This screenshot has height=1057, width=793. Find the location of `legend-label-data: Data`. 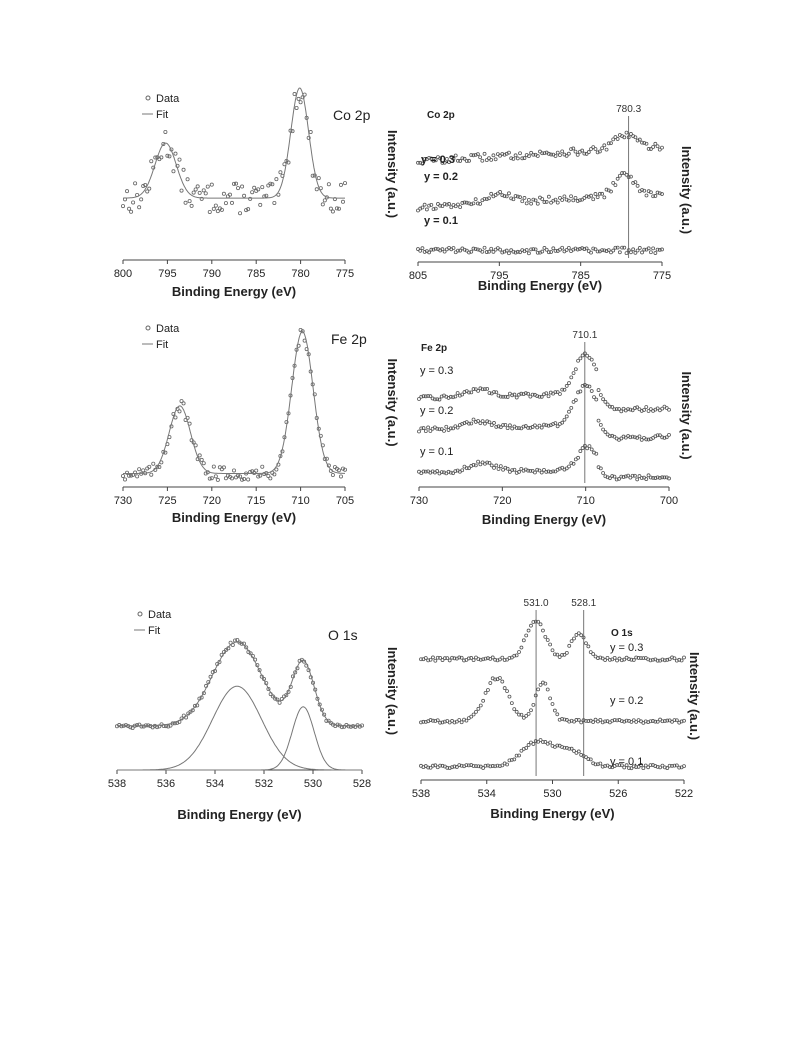

legend-label-data: Data is located at coordinates (160, 615).